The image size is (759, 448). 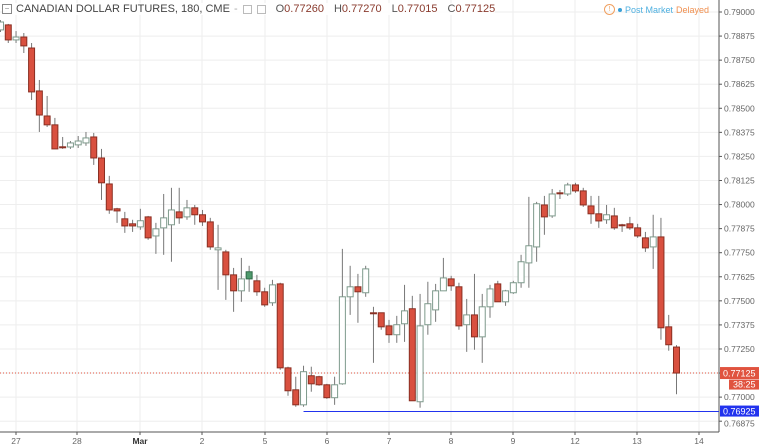 What do you see at coordinates (744, 385) in the screenshot?
I see `countdown-label: 38:25` at bounding box center [744, 385].